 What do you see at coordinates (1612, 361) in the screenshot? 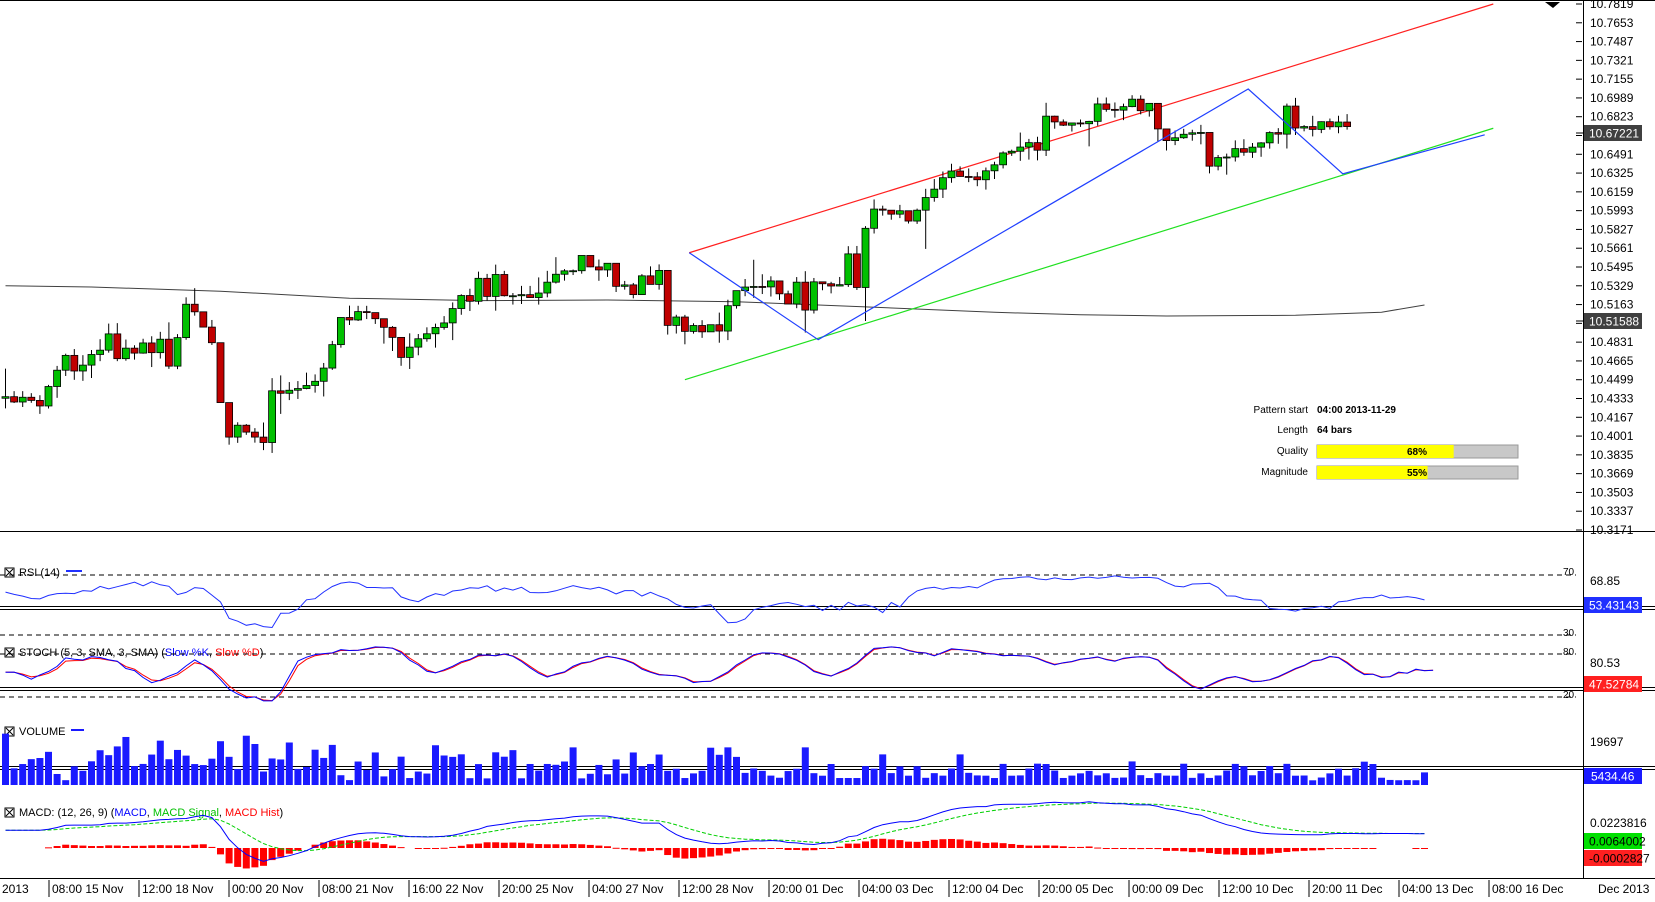
I see `price-tick-label: 10.4665` at bounding box center [1612, 361].